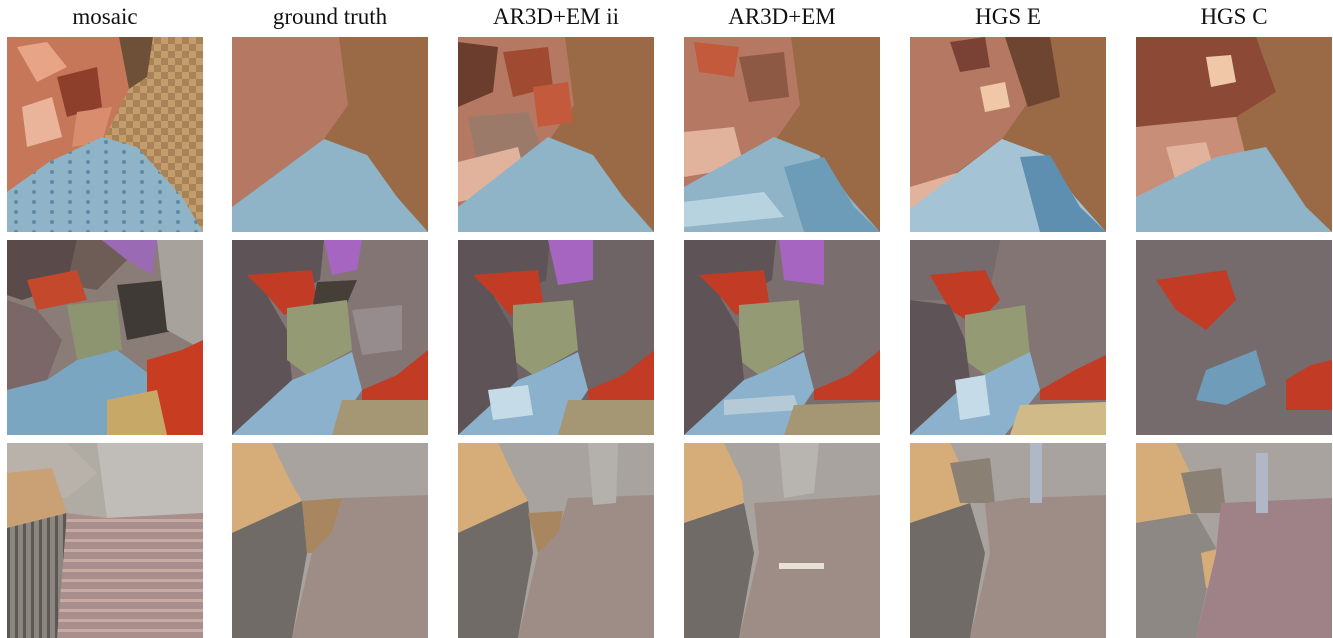 The height and width of the screenshot is (638, 1333). Describe the element at coordinates (556, 134) in the screenshot. I see `row1-ar3d-em-ii` at that location.